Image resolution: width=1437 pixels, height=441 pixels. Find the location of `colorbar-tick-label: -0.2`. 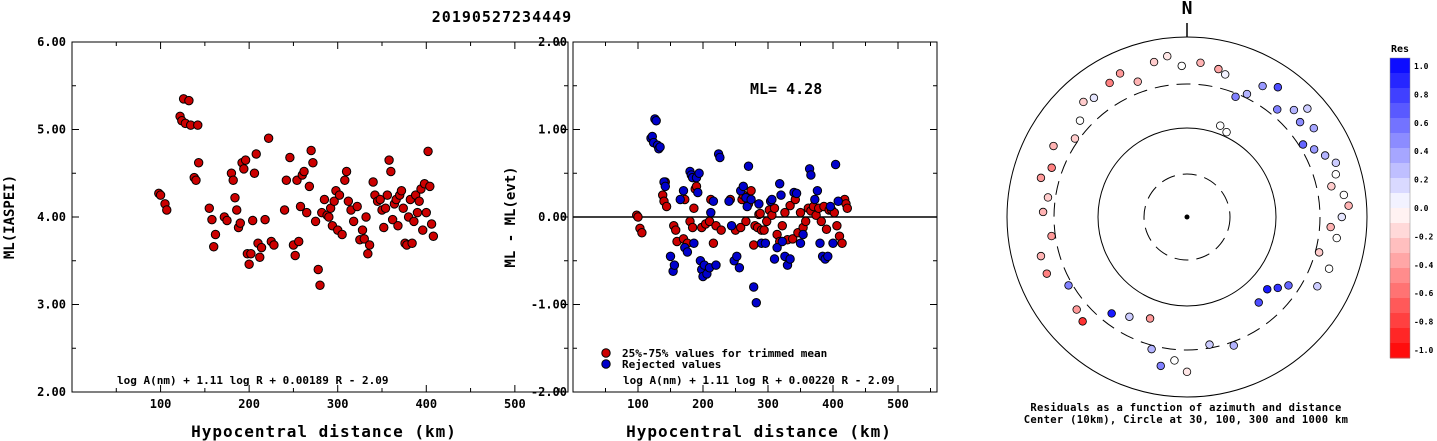

colorbar-tick-label: -0.2 is located at coordinates (1423, 236).